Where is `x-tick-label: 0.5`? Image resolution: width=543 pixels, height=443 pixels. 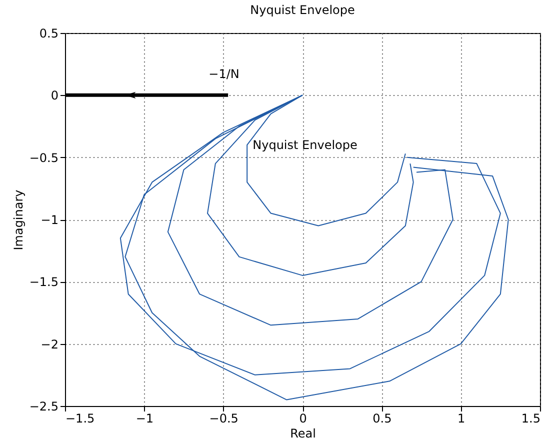
x-tick-label: 0.5 is located at coordinates (382, 419).